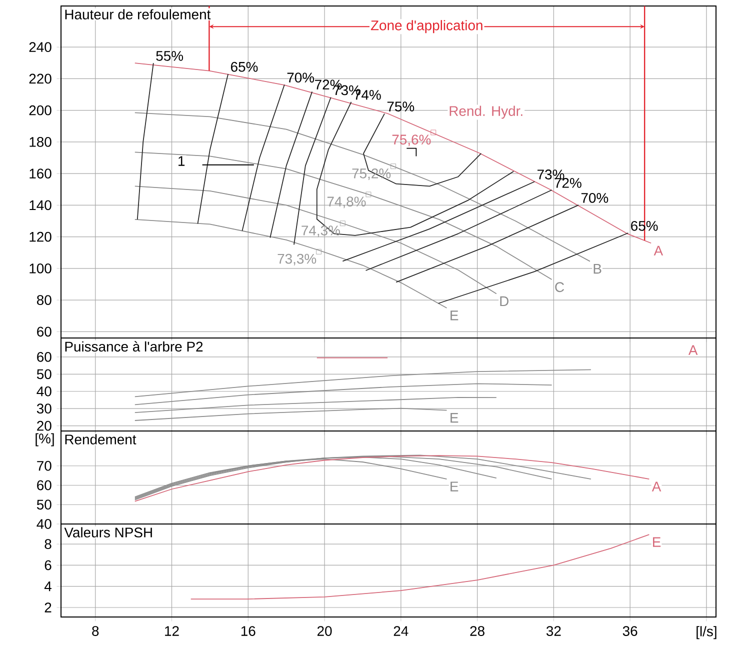 This screenshot has height=652, width=731. Describe the element at coordinates (401, 631) in the screenshot. I see `x-tick-label: 24` at that location.